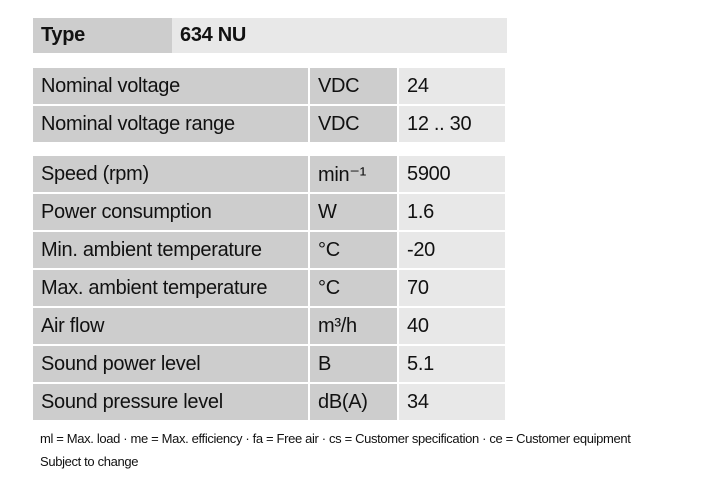  I want to click on row-value: -20, so click(452, 250).